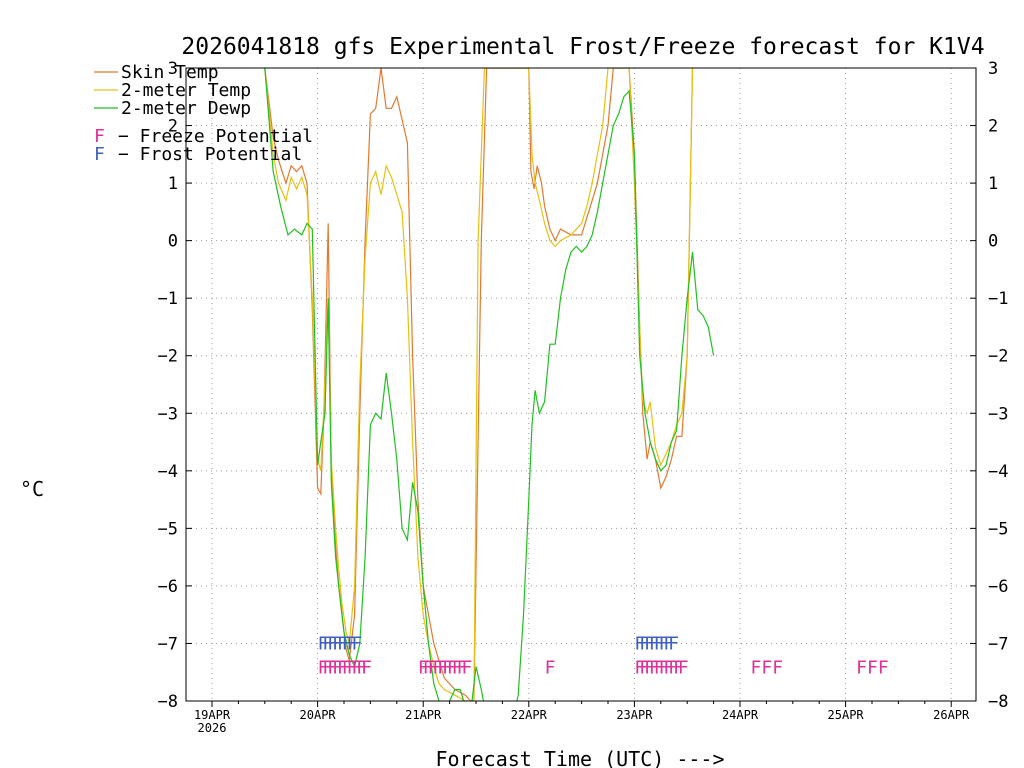 This screenshot has width=1024, height=768. I want to click on y-tick-label-right: −4, so click(998, 472).